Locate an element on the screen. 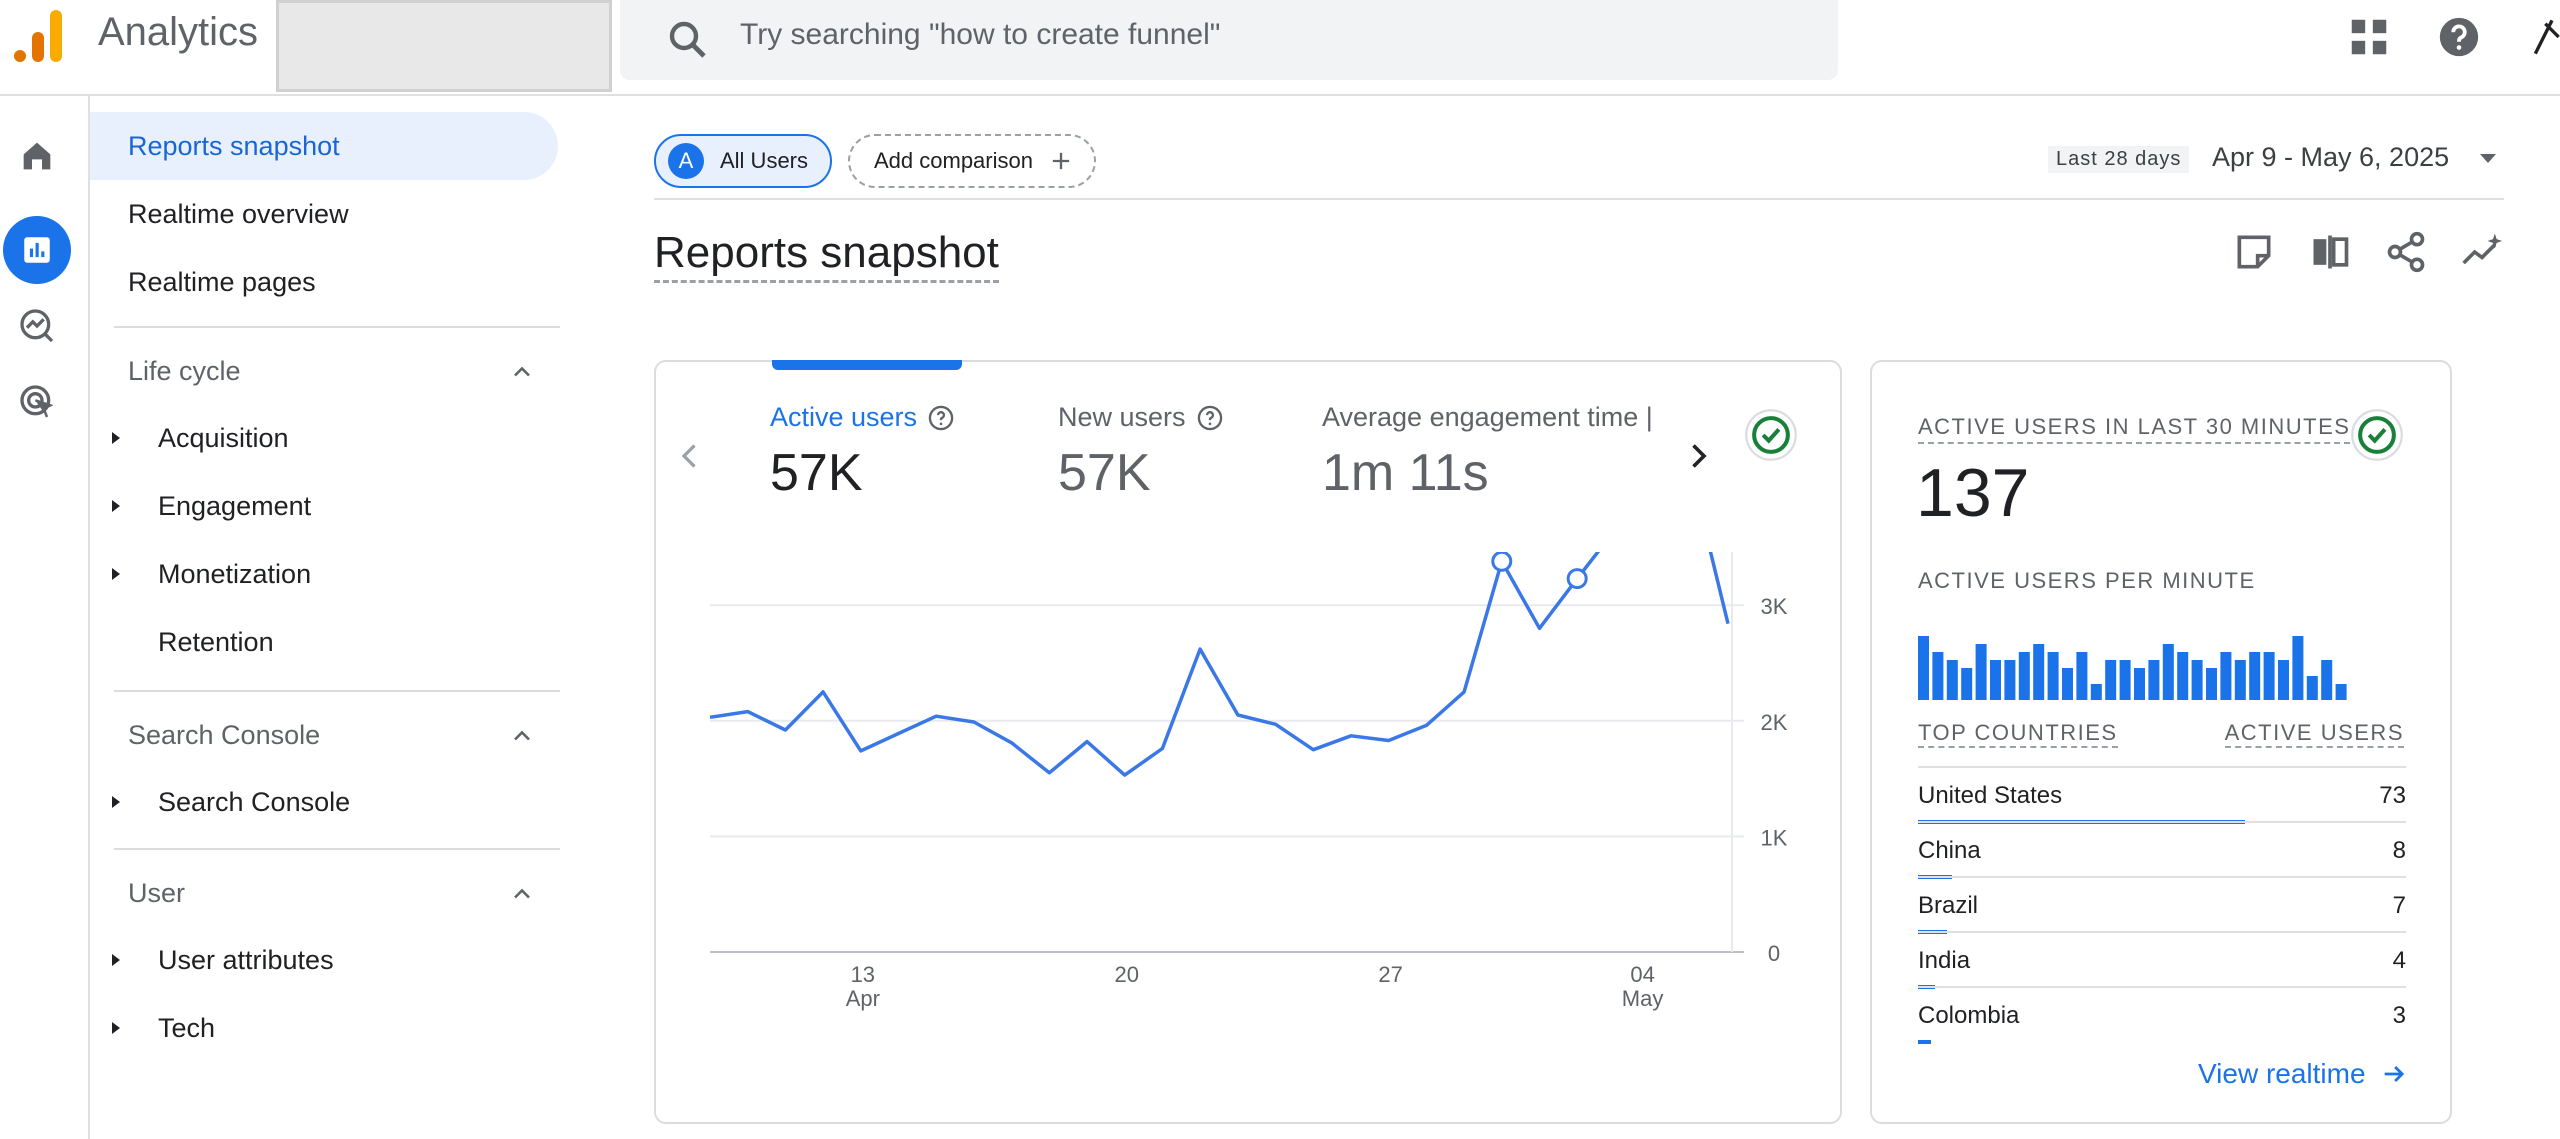  nav-item-label: Search Console is located at coordinates (254, 801).